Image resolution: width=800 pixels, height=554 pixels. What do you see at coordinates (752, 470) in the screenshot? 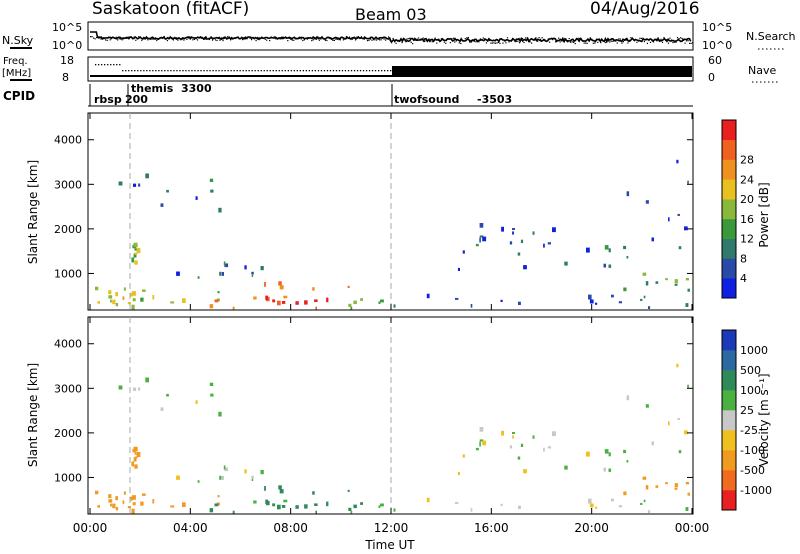
I see `colorbar-tick-label: -500` at bounding box center [752, 470].